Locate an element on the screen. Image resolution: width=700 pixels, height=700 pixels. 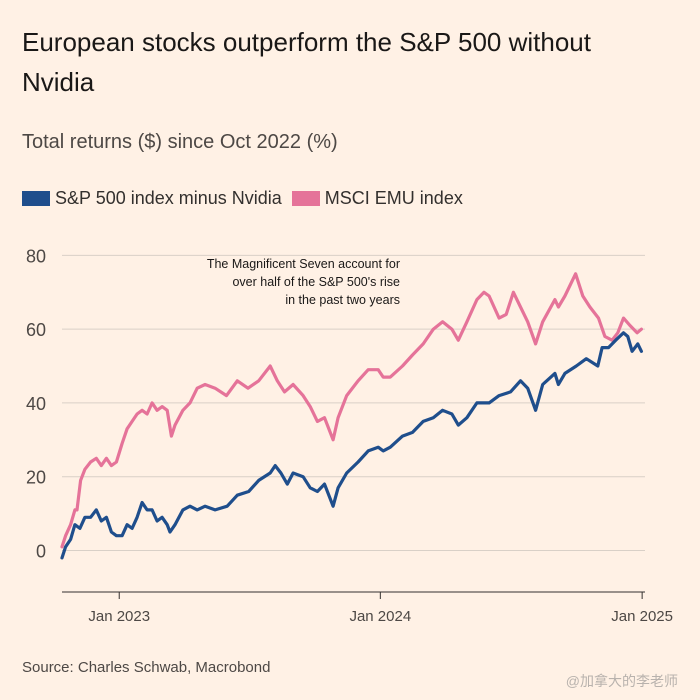
y-tick-label: 20 is located at coordinates (36, 478).